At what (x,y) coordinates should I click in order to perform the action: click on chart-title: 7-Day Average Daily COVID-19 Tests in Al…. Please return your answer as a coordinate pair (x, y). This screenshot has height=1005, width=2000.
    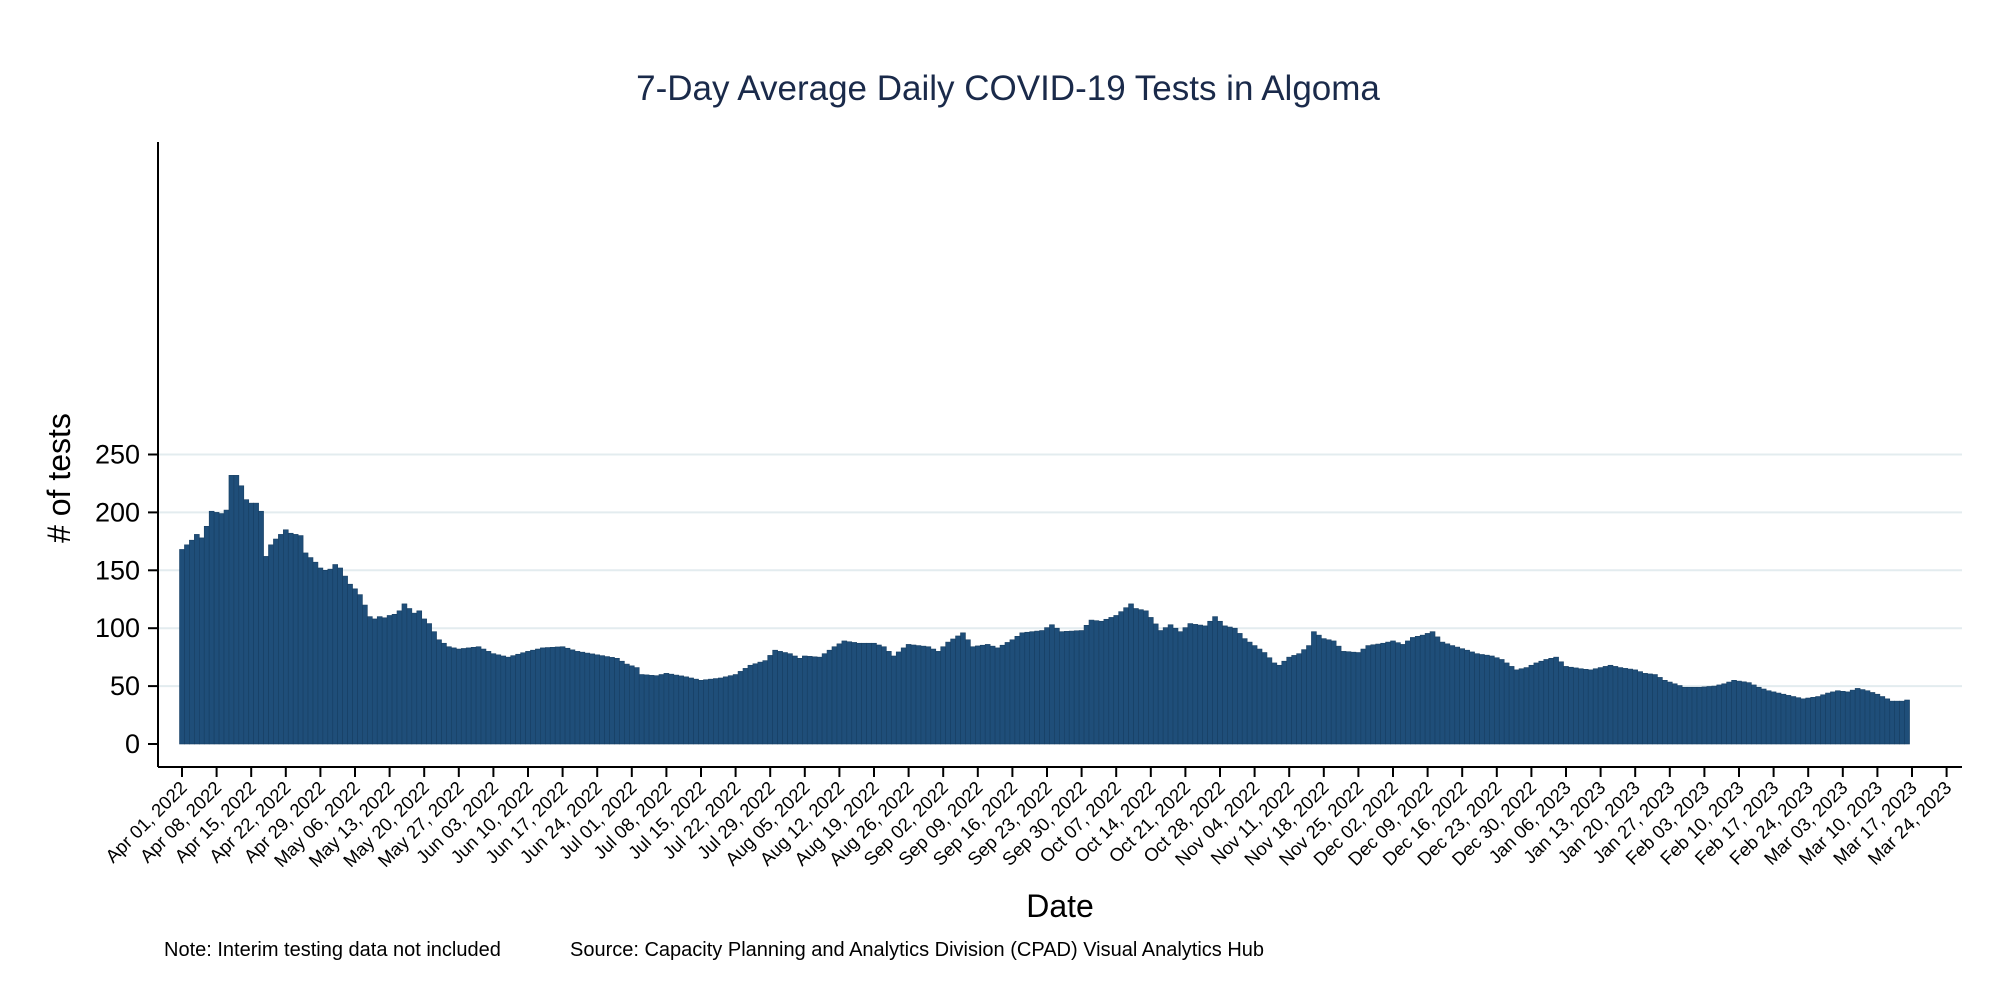
    Looking at the image, I should click on (1008, 88).